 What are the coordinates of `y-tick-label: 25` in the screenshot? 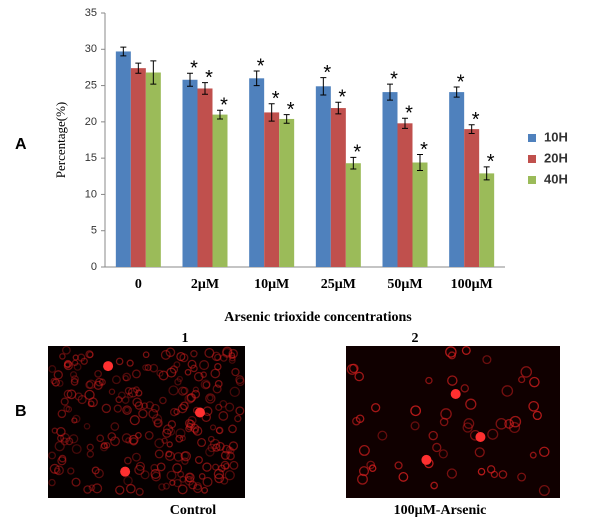 It's located at (91, 85).